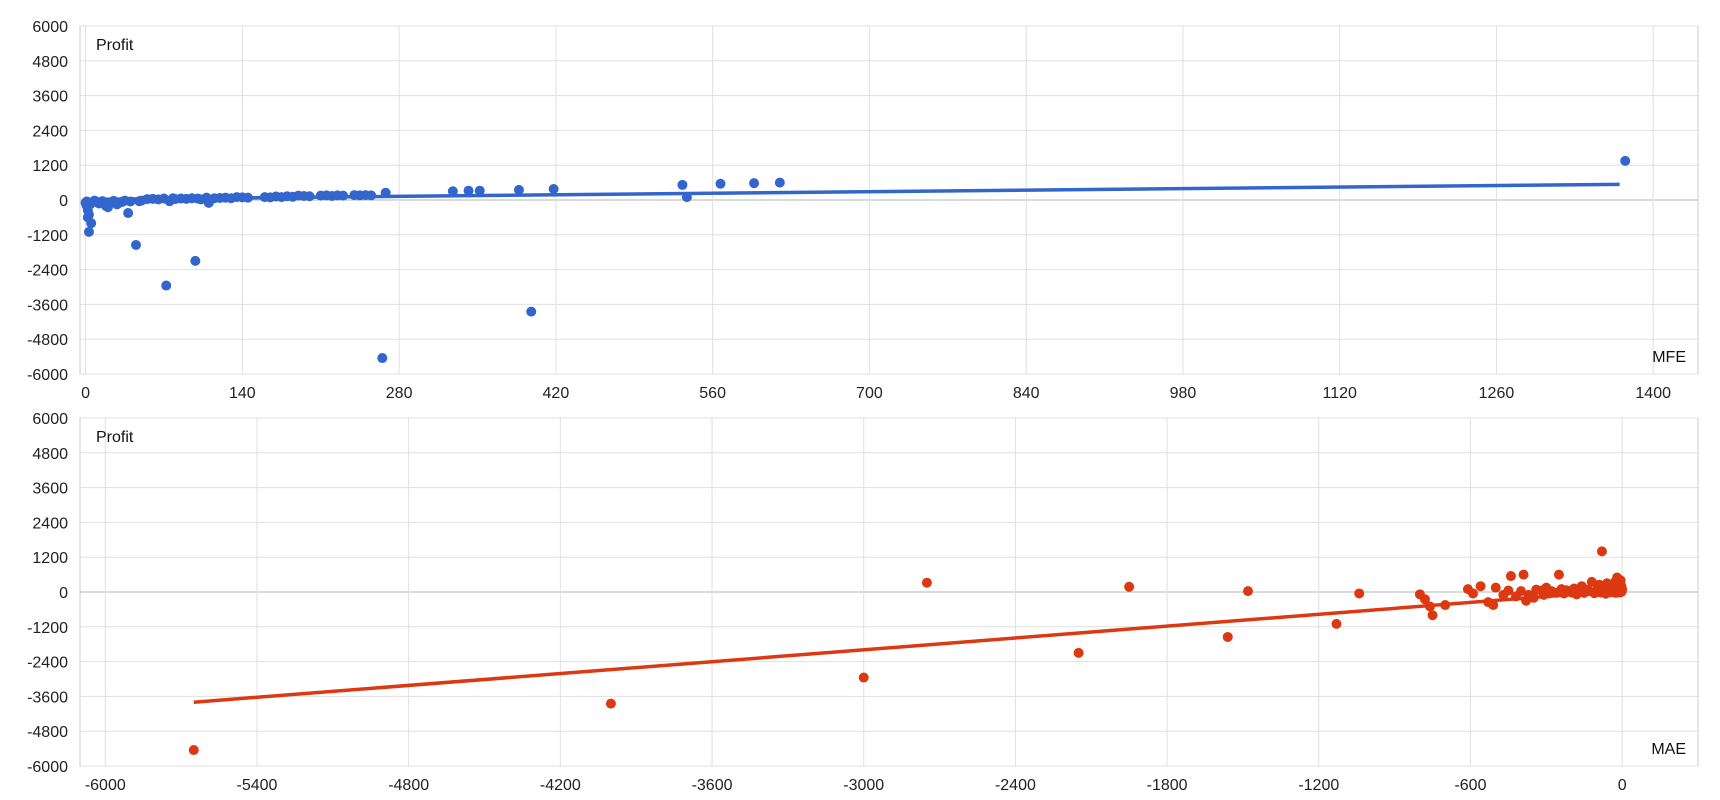  What do you see at coordinates (47, 236) in the screenshot?
I see `mfe-y-tick-label: -1200` at bounding box center [47, 236].